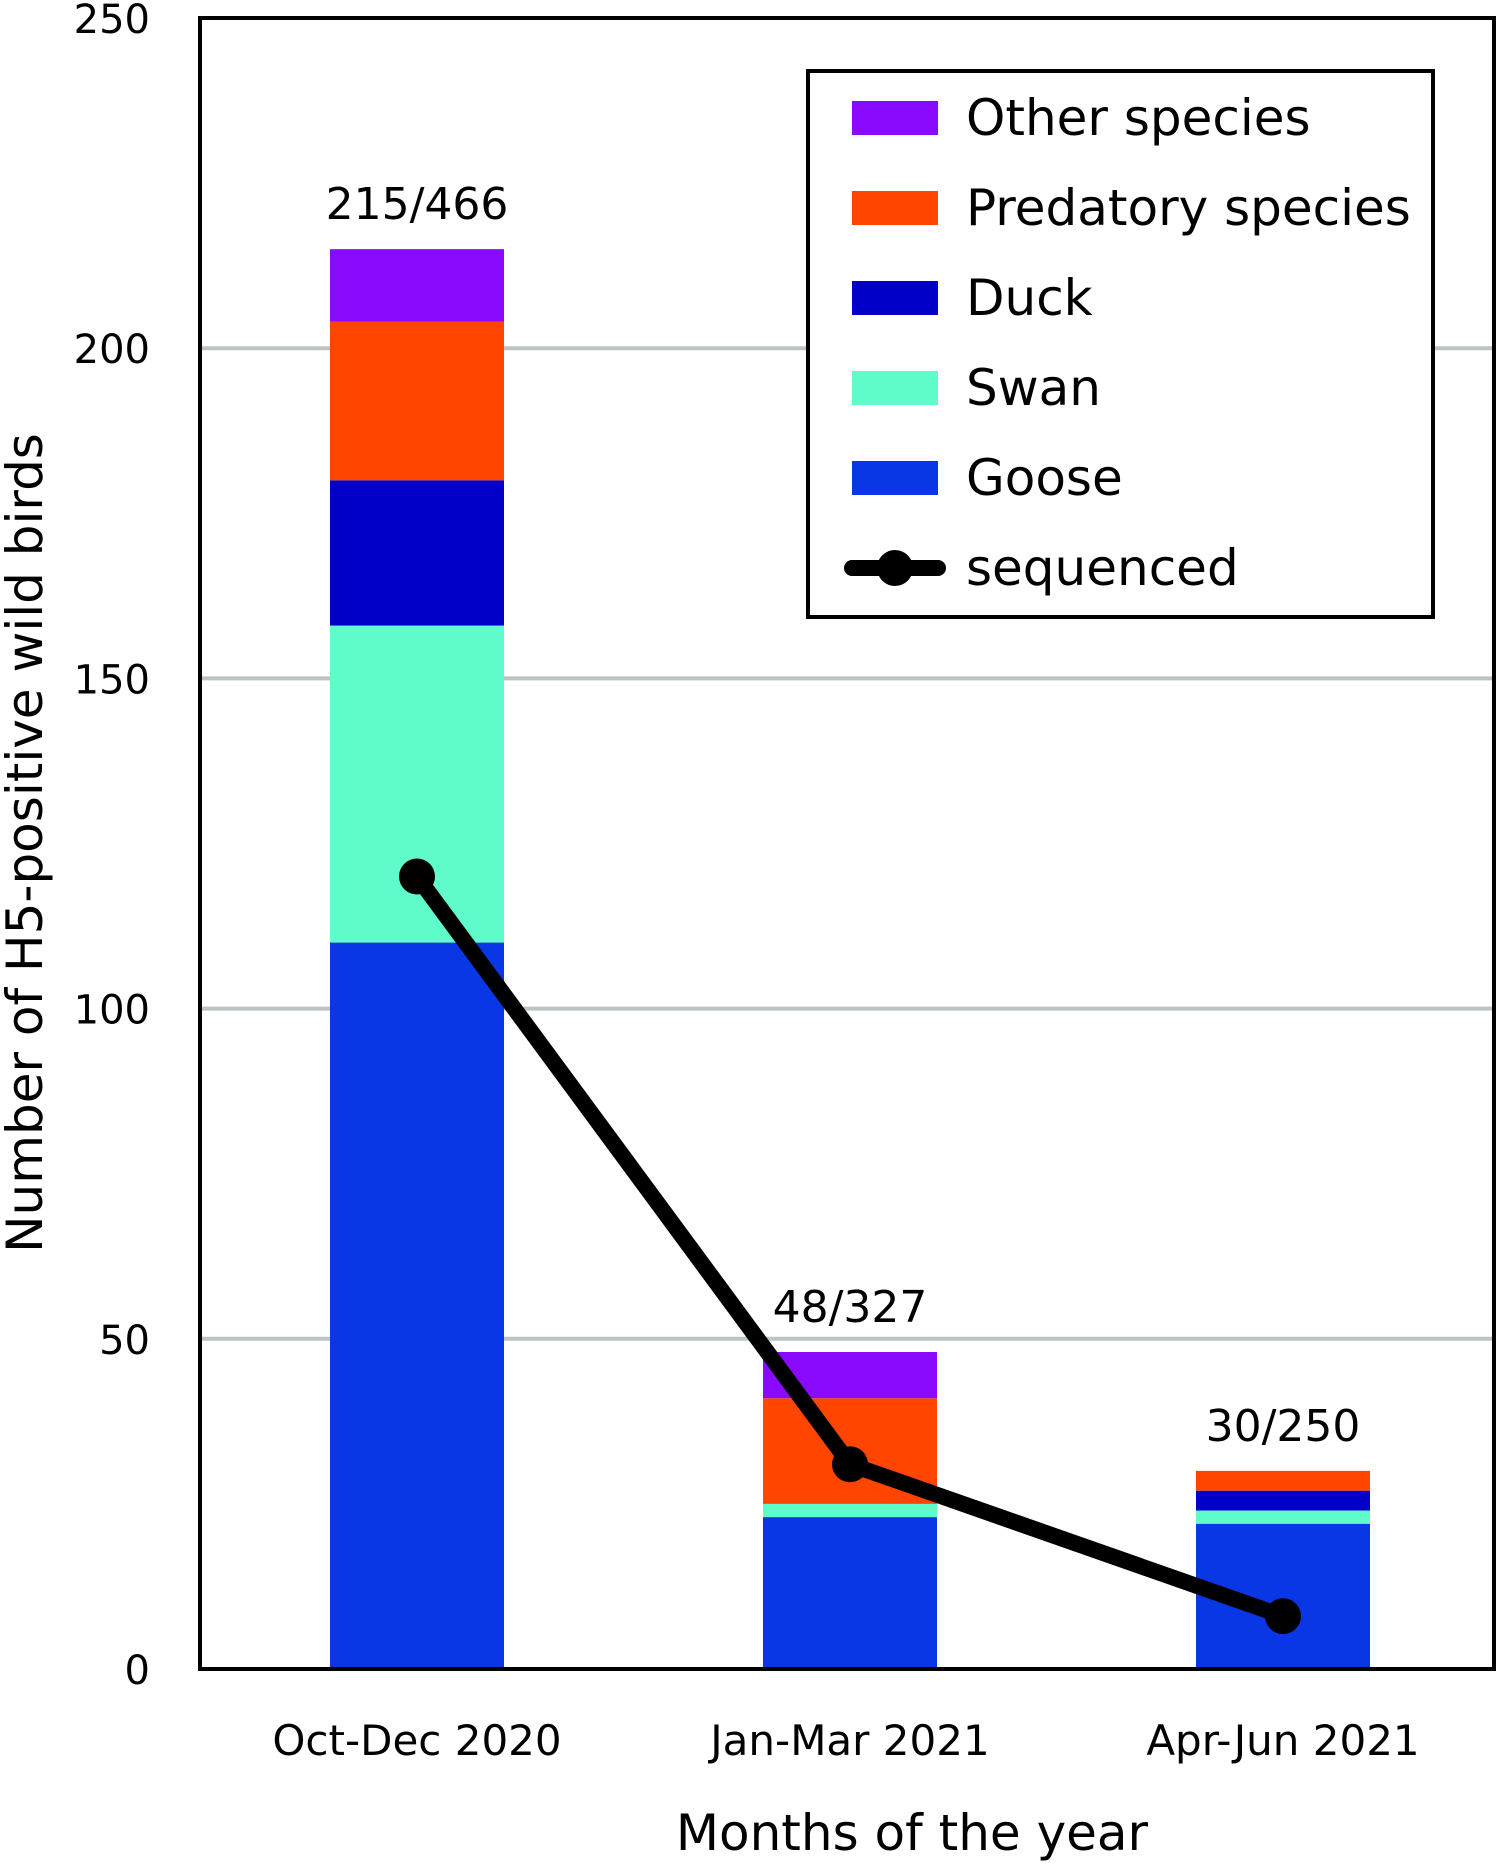  I want to click on y-tick-label: 150, so click(112, 680).